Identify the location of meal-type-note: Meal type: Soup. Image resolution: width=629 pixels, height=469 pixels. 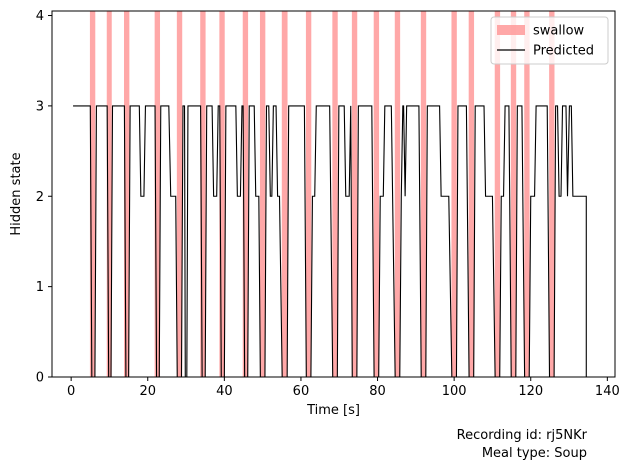
(534, 453).